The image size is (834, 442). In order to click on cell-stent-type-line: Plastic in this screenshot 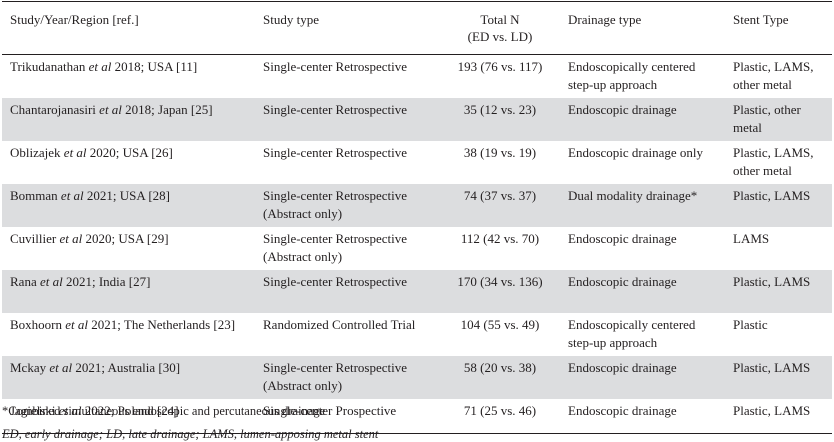, I will do `click(750, 324)`.